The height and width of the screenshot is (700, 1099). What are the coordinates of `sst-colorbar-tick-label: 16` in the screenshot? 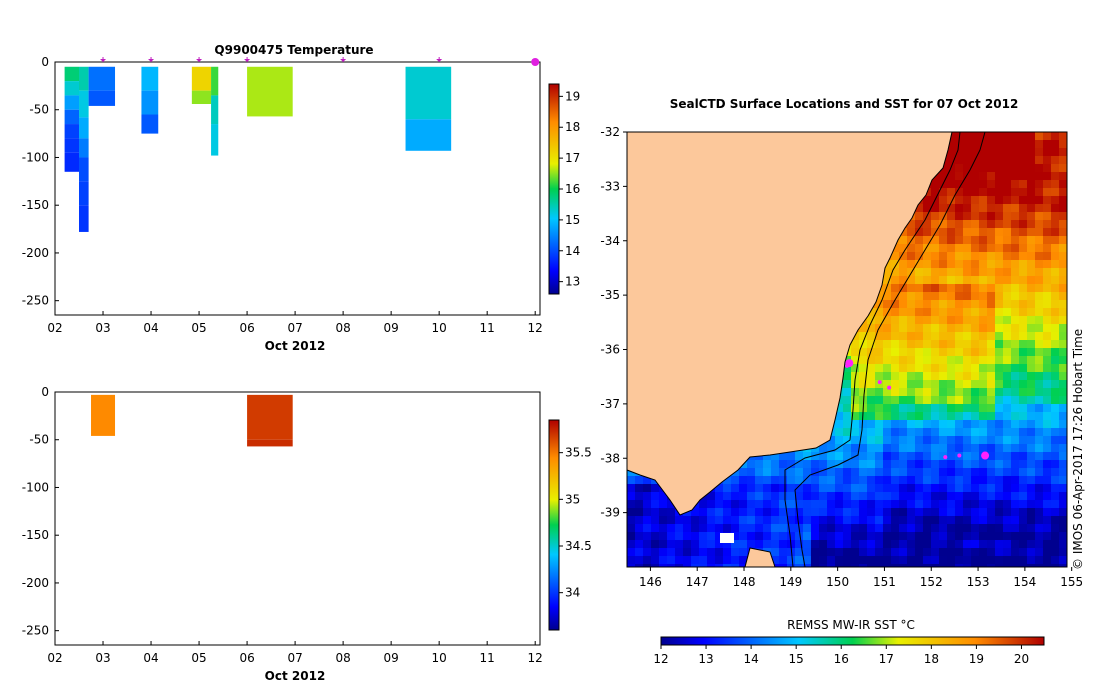 It's located at (841, 659).